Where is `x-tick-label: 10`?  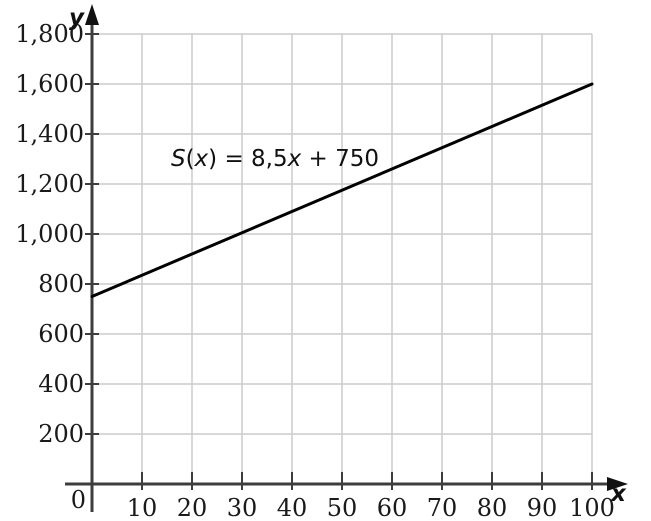 x-tick-label: 10 is located at coordinates (142, 507).